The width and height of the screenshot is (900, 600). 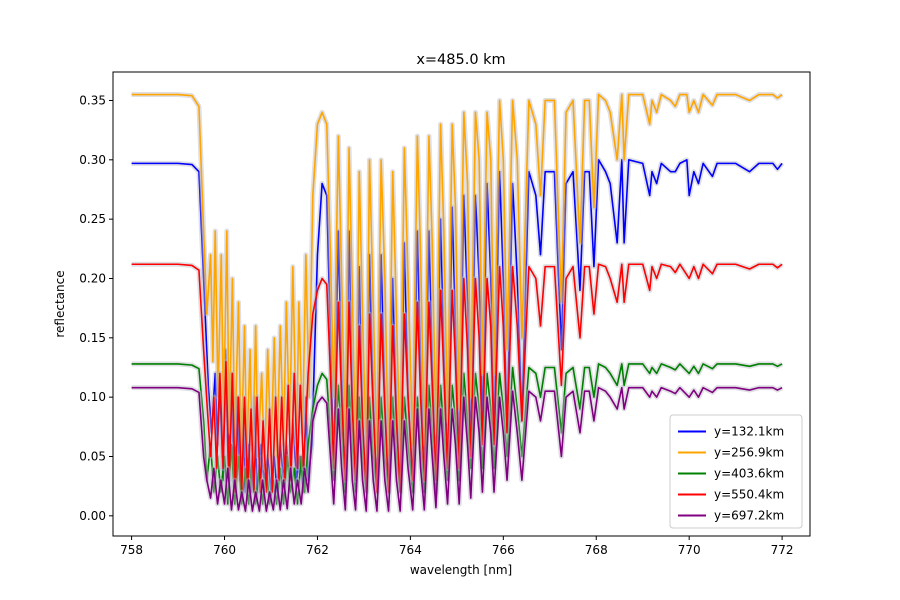 What do you see at coordinates (92, 100) in the screenshot?
I see `y-tick-label: 0.35` at bounding box center [92, 100].